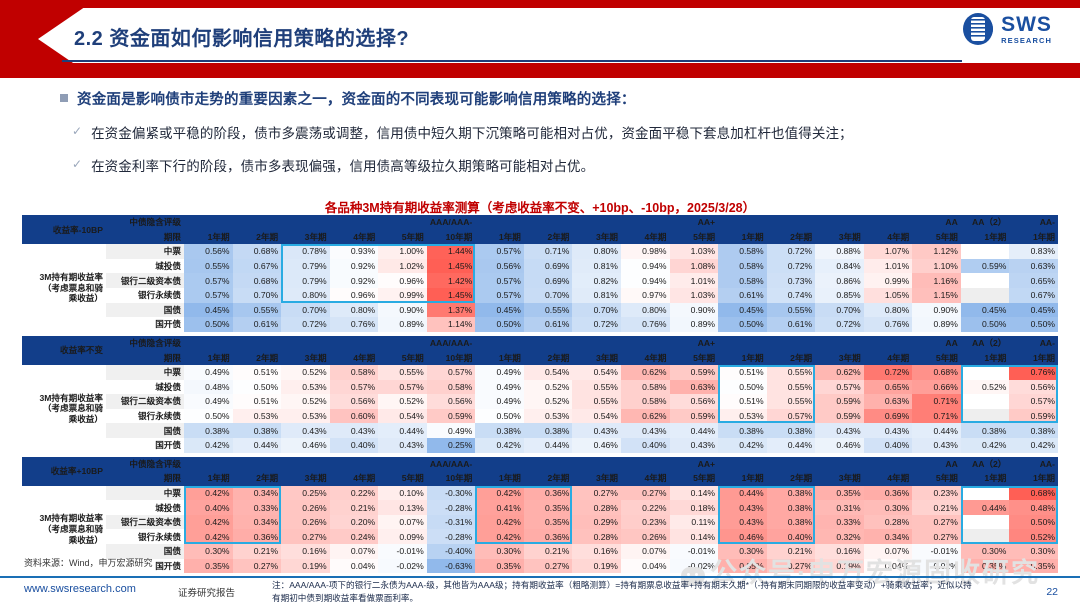 This screenshot has width=1080, height=608. What do you see at coordinates (985, 493) in the screenshot?
I see `cell-b2-r0-c16` at bounding box center [985, 493].